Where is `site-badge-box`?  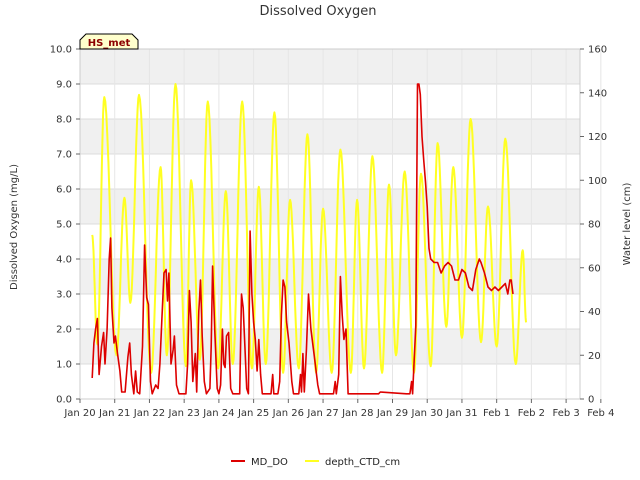 site-badge-box is located at coordinates (109, 41).